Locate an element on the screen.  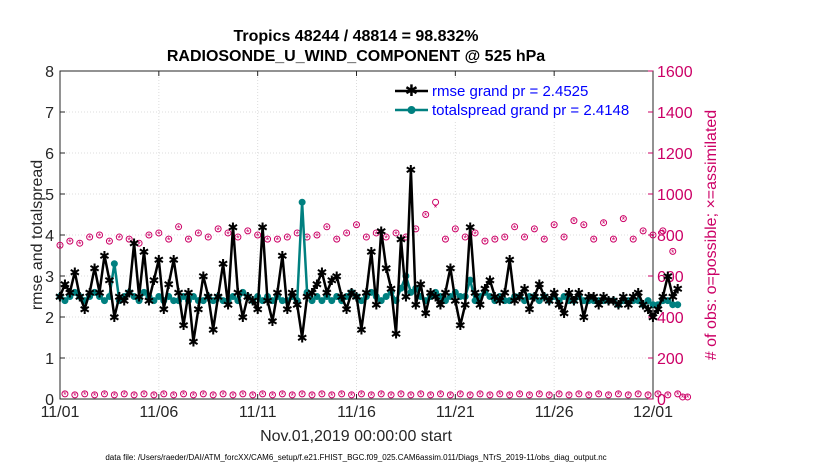
y-tick-label-right: 800 is located at coordinates (670, 236).